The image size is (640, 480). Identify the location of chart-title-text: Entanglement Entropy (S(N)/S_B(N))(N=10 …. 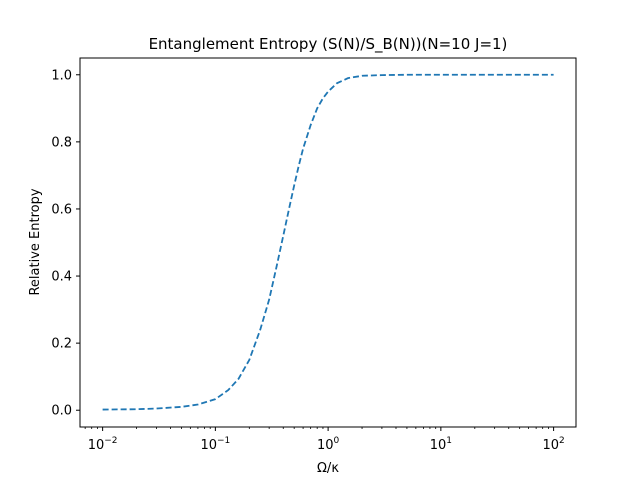
(328, 44).